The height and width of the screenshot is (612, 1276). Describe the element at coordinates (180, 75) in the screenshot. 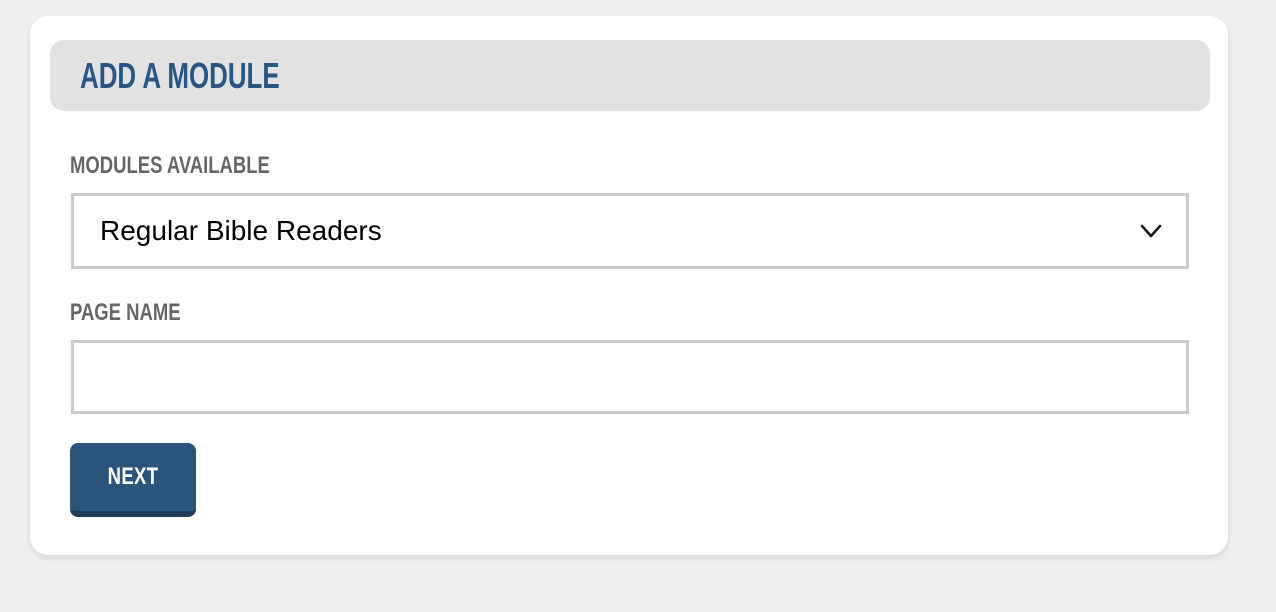

I see `page-title: ADD A MODULE` at that location.